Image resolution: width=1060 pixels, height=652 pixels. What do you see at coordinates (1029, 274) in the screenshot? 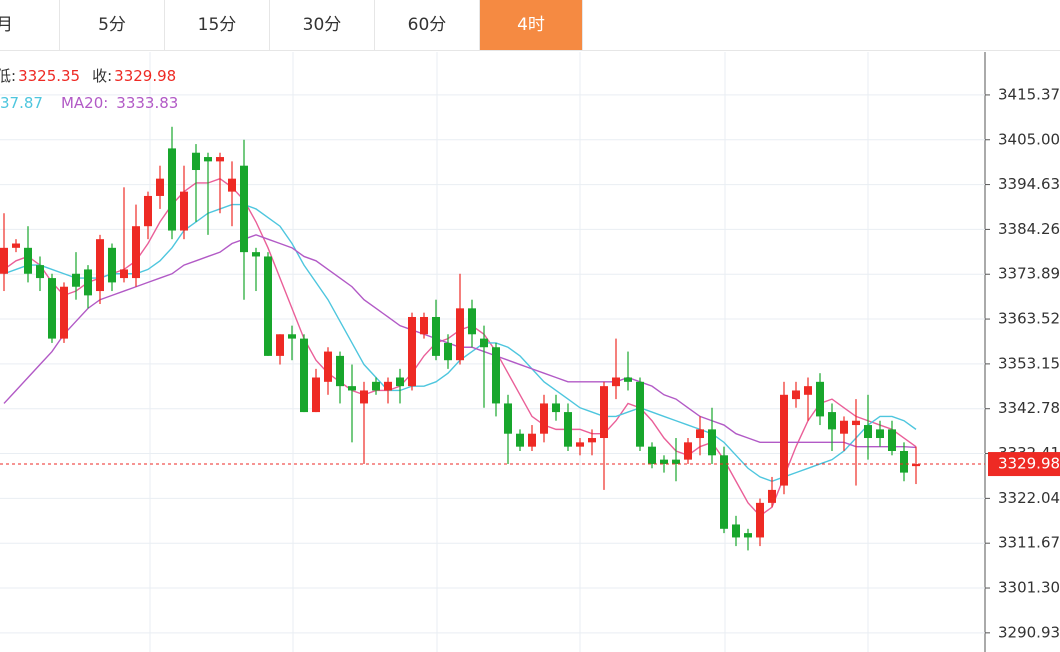
I see `y-tick-label: 3373.89` at bounding box center [1029, 274].